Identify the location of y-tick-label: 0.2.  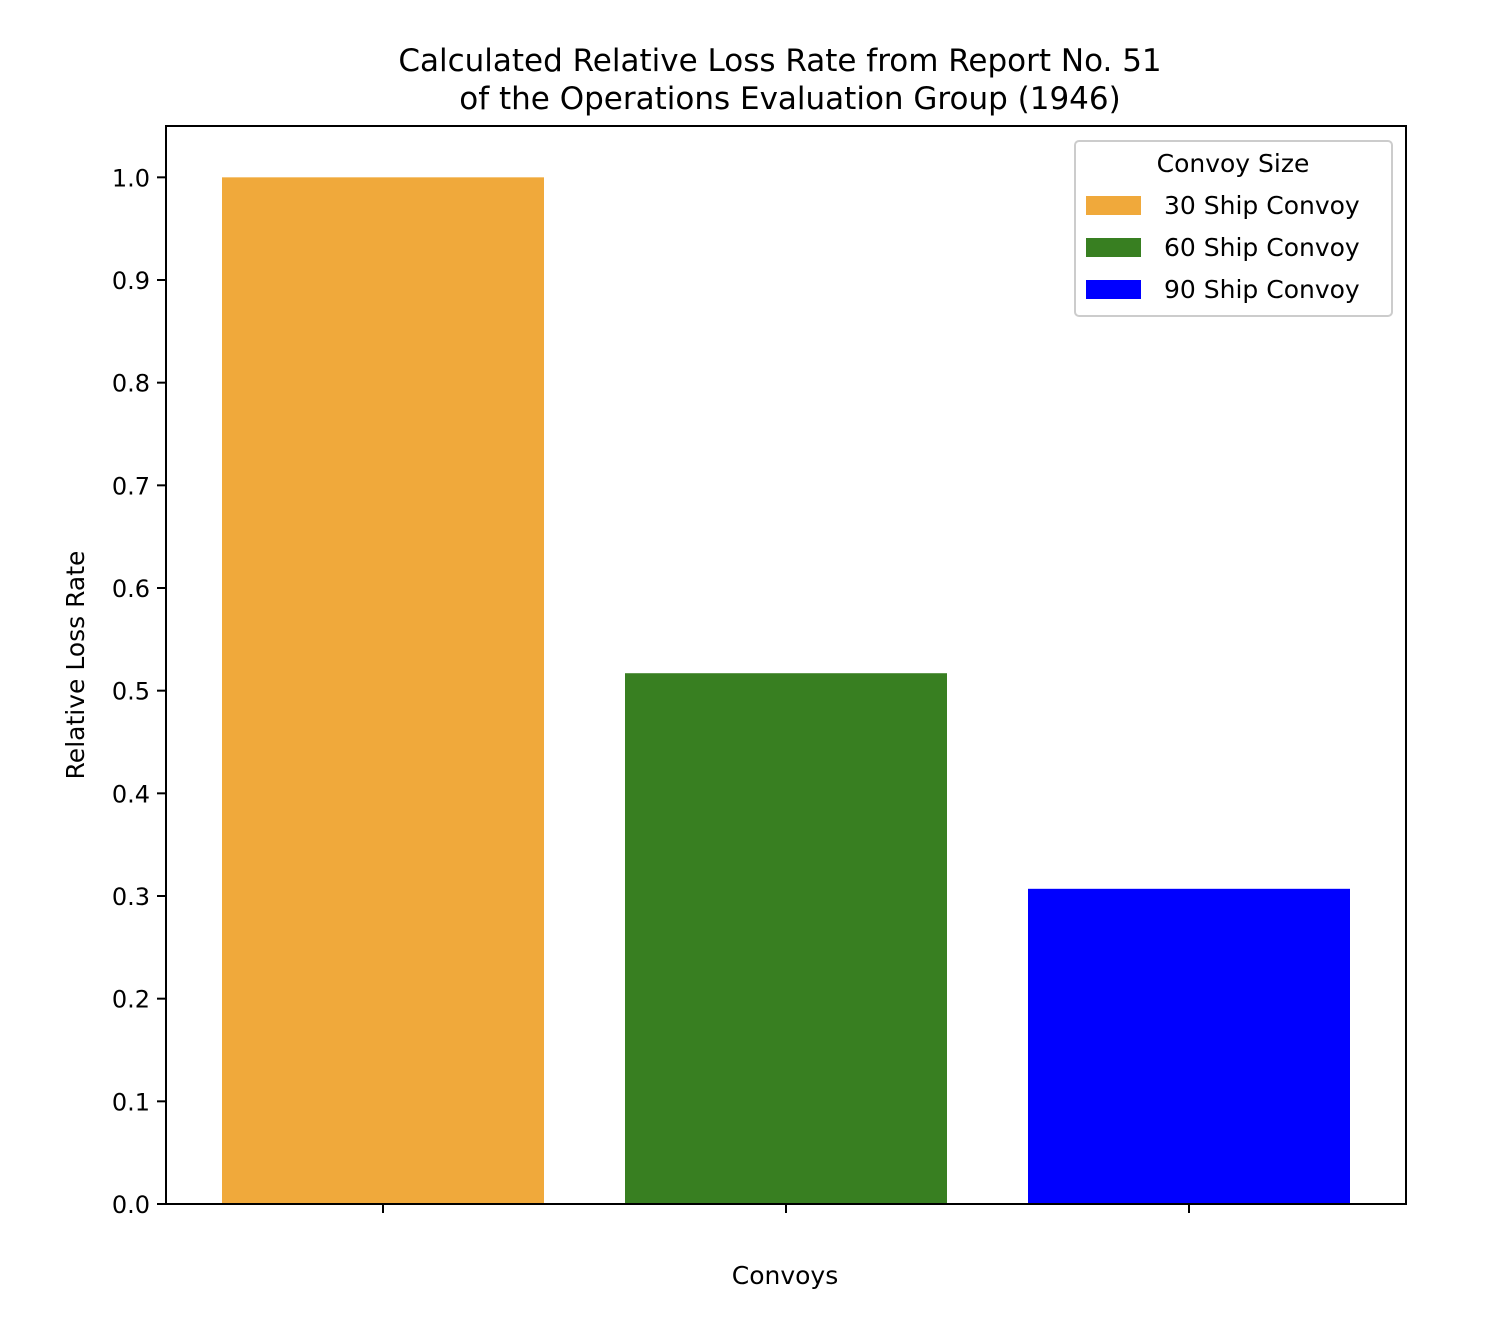
(131, 1000).